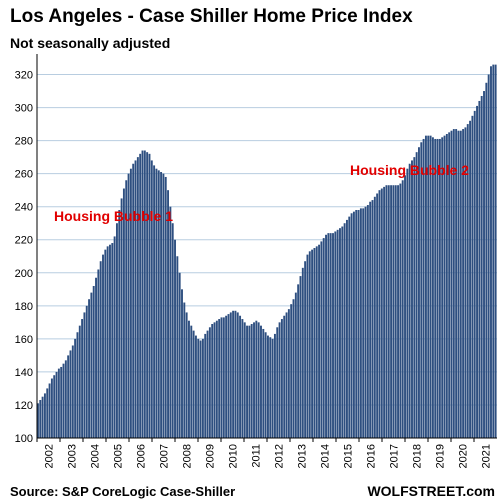 This screenshot has width=503, height=504. I want to click on x-tick-label: 2009, so click(211, 456).